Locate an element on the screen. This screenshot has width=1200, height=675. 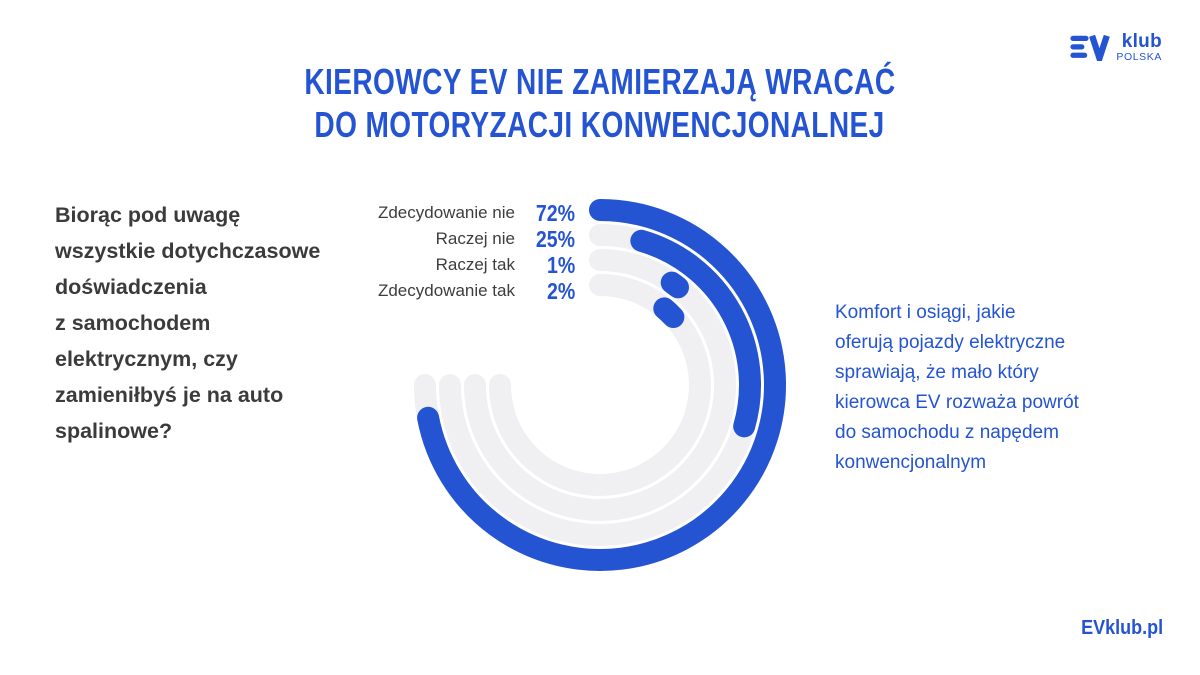
logo-text: klub POLSKA is located at coordinates (1139, 47).